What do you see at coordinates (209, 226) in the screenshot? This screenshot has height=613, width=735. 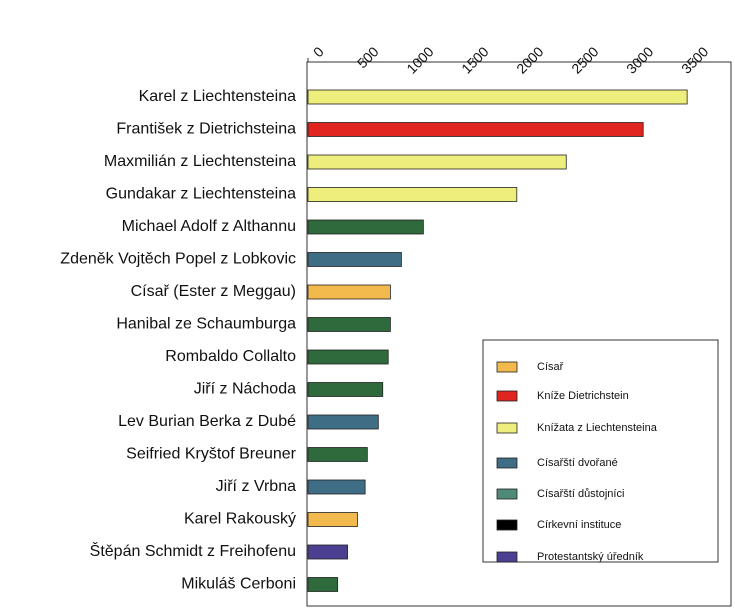 I see `y-tick-label: Michael Adolf z Althannu` at bounding box center [209, 226].